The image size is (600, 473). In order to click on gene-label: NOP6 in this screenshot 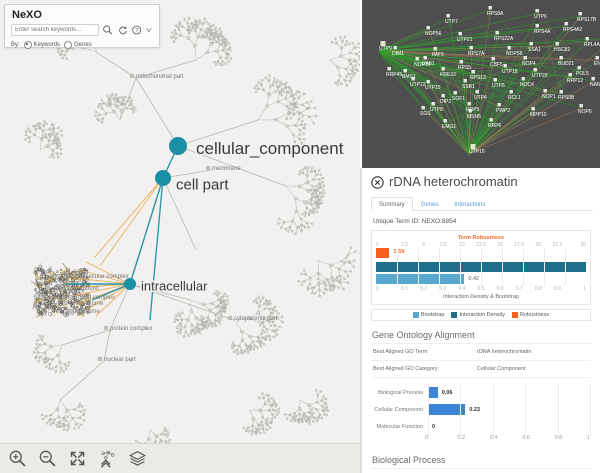, I will do `click(585, 112)`.